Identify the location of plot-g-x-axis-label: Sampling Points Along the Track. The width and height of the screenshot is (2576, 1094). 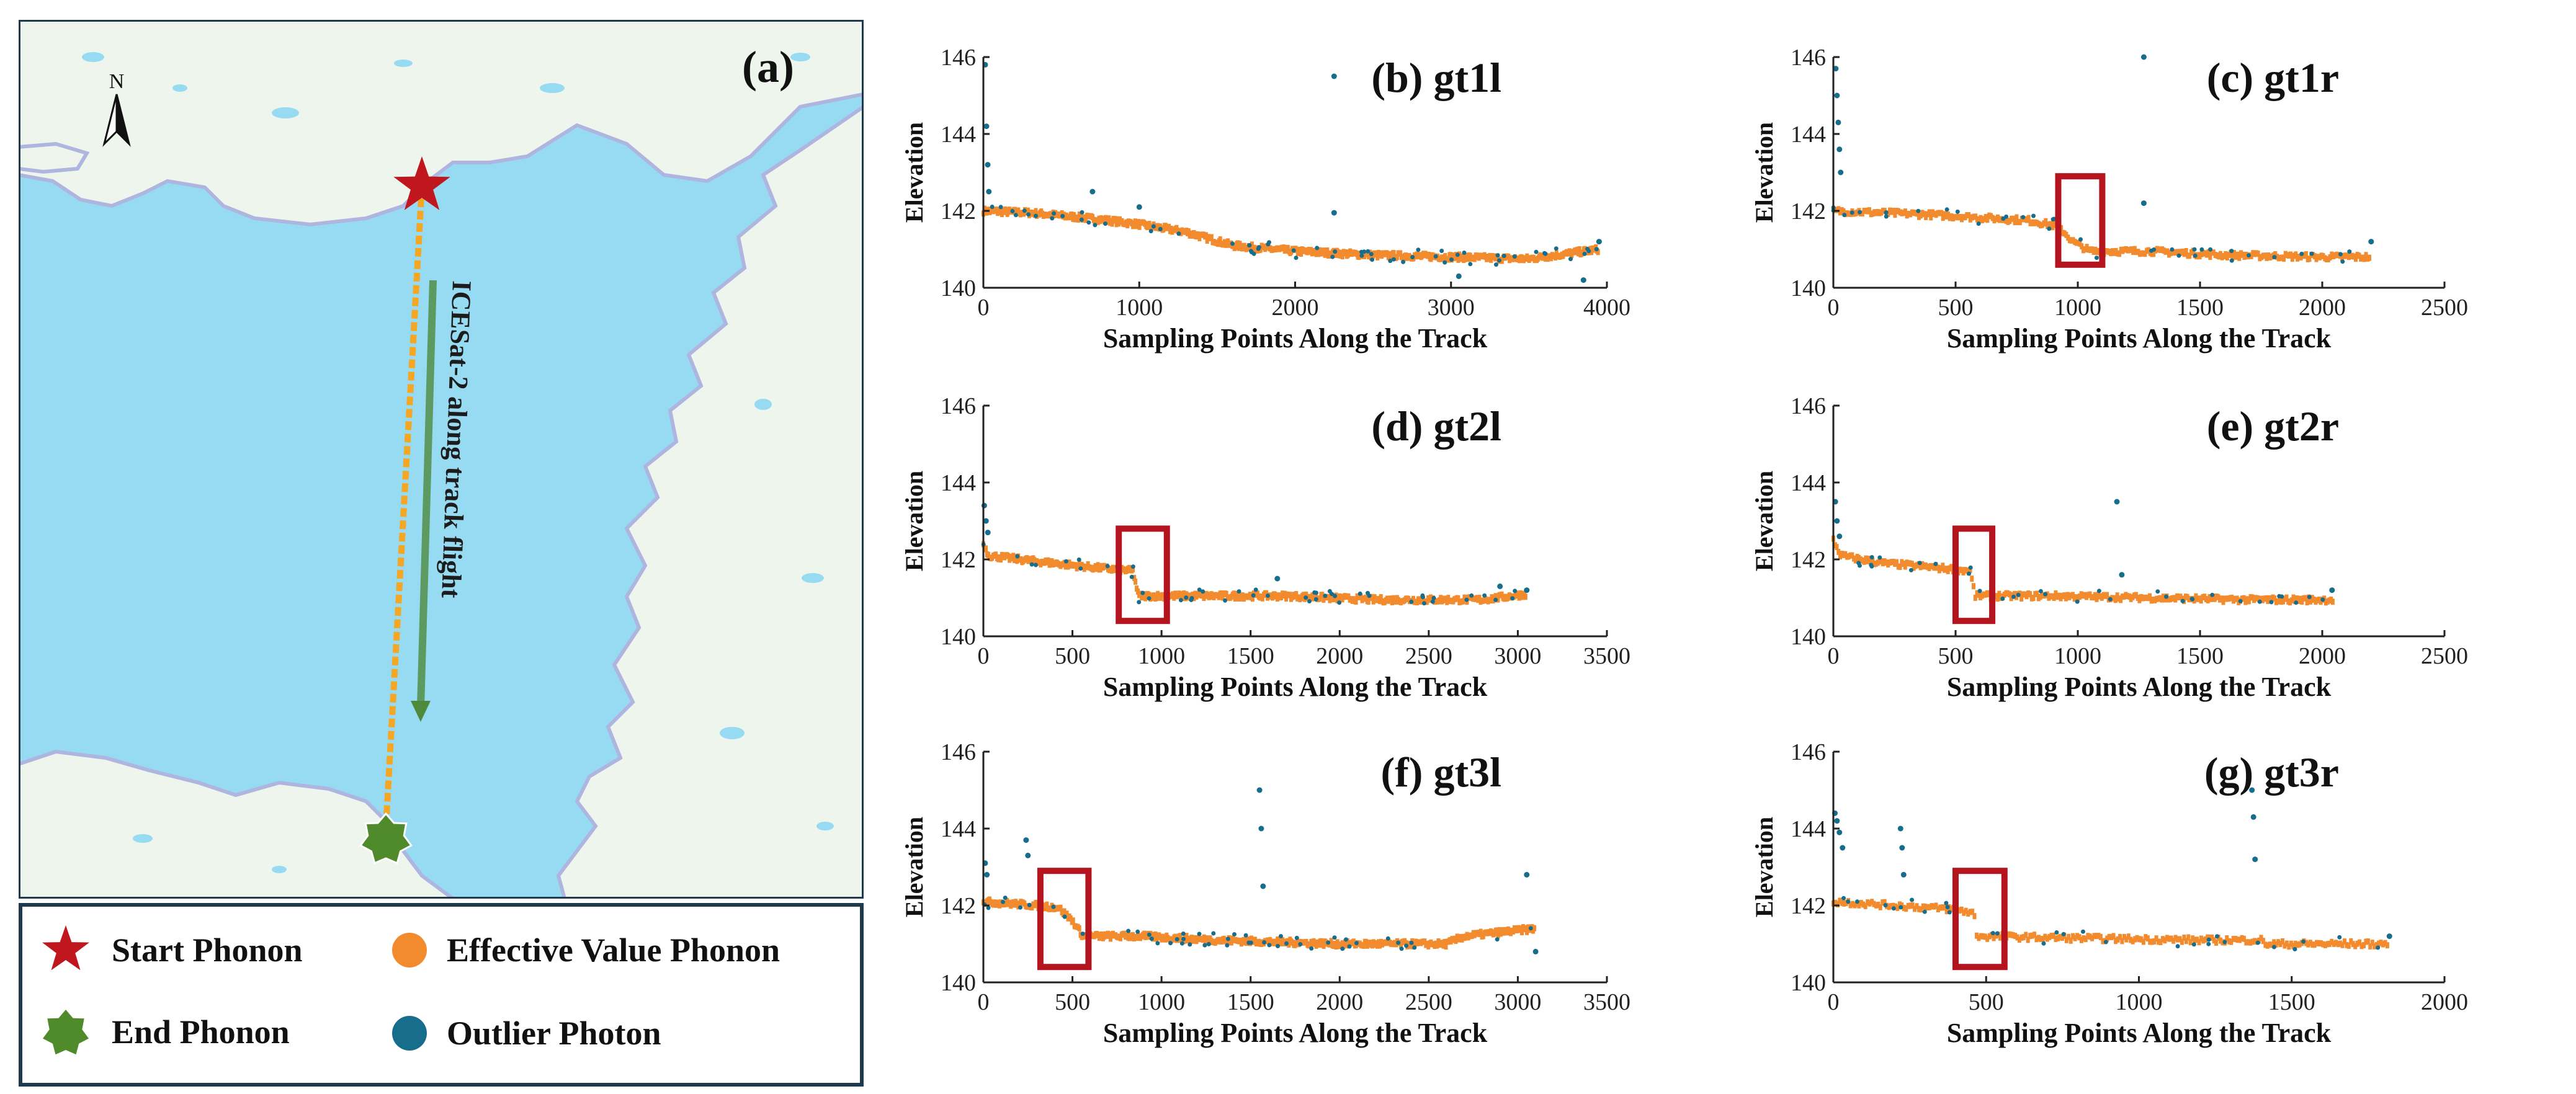
(2139, 1033).